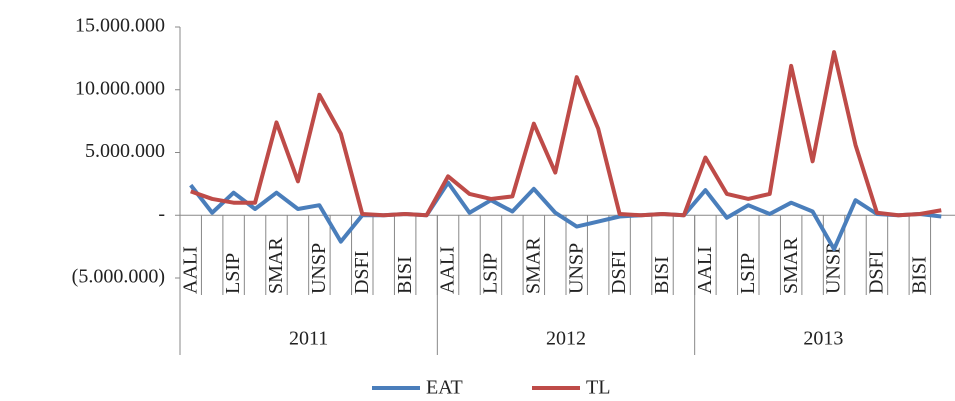 The width and height of the screenshot is (955, 401). I want to click on y-tick-label: -, so click(161, 214).